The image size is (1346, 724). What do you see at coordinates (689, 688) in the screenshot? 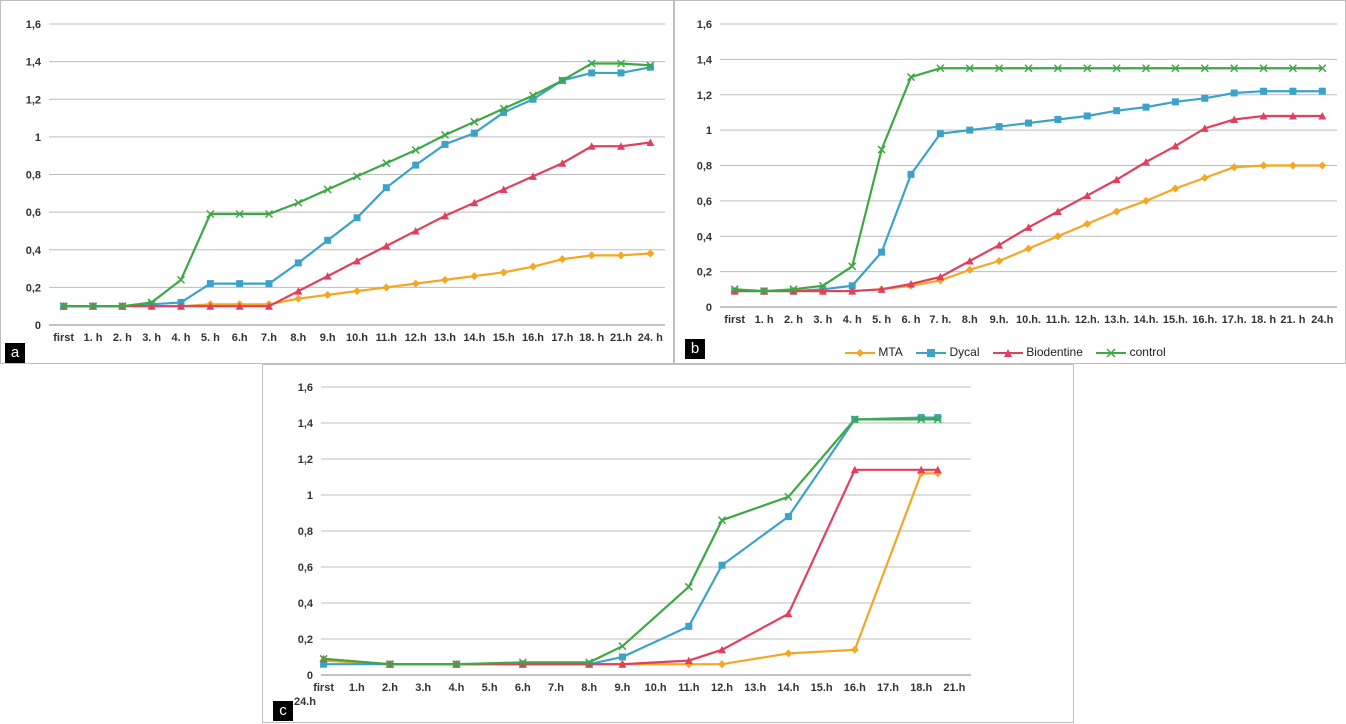
I see `x-tick-label: 11.h` at bounding box center [689, 688].